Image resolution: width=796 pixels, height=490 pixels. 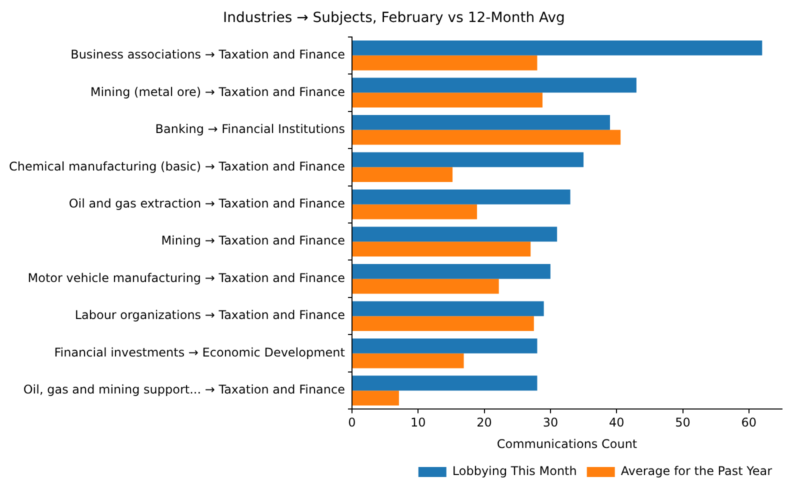 What do you see at coordinates (567, 443) in the screenshot?
I see `x-axis-title: Communications Count` at bounding box center [567, 443].